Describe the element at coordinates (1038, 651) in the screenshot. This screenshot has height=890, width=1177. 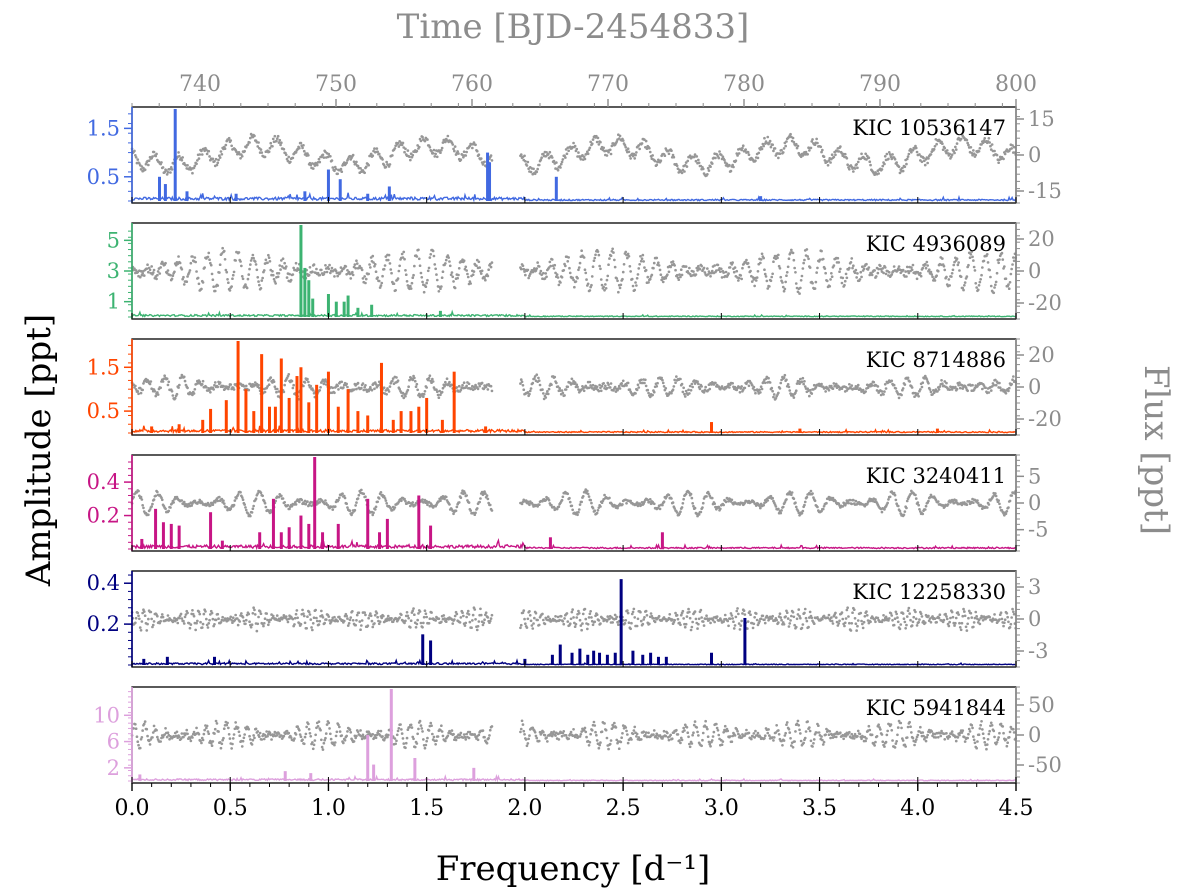
I see `y2-tick-label: -3` at that location.